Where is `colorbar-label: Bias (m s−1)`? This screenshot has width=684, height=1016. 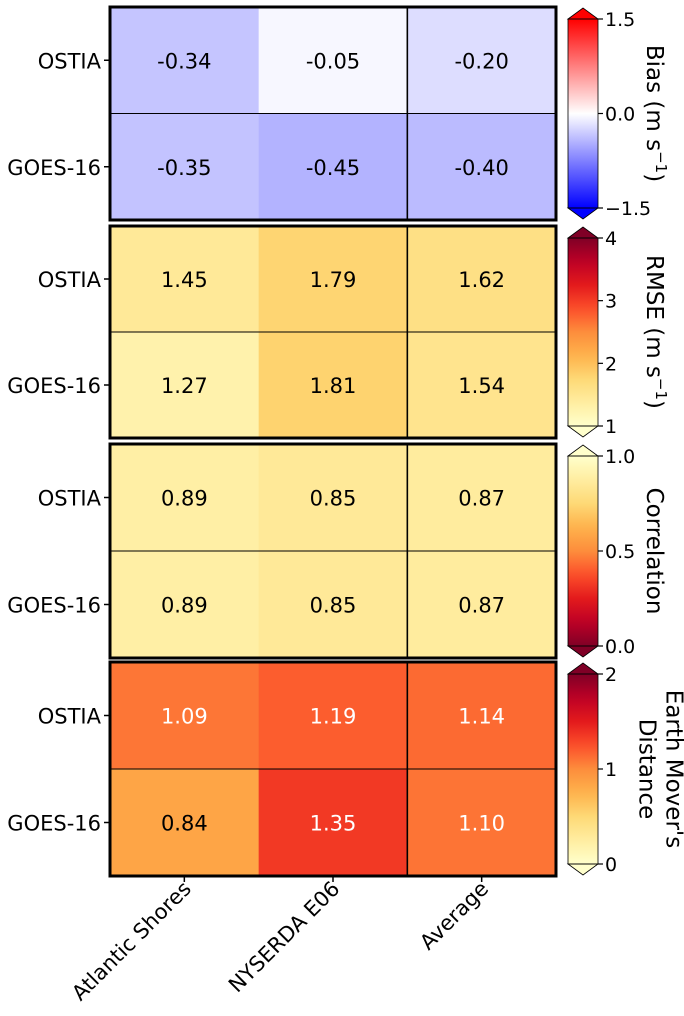
colorbar-label: Bias (m s−1) is located at coordinates (655, 113).